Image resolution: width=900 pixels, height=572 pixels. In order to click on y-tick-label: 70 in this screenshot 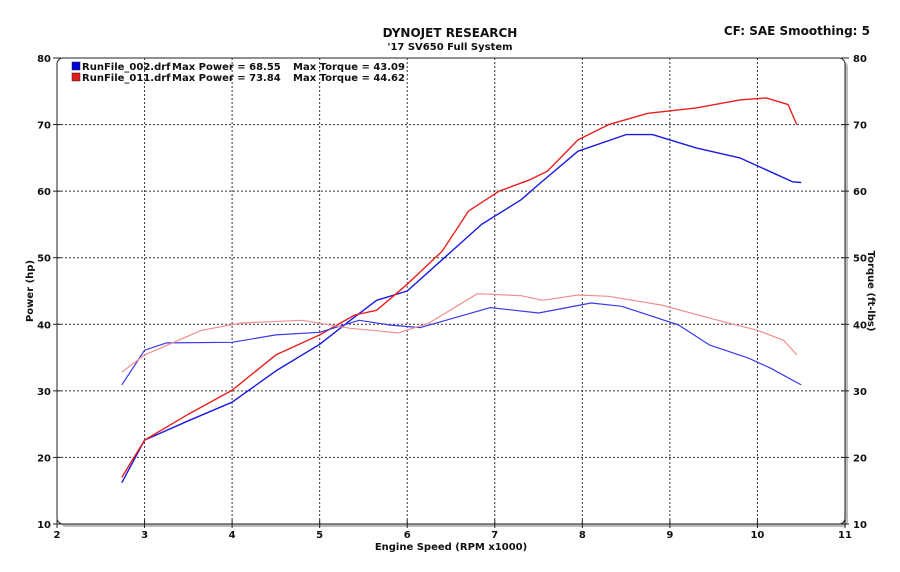, I will do `click(44, 126)`.